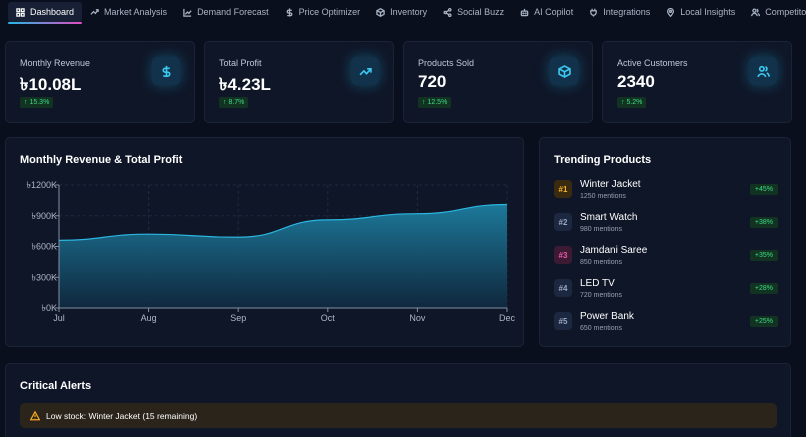 This screenshot has height=437, width=806. Describe the element at coordinates (607, 316) in the screenshot. I see `product-name: Power Bank` at that location.